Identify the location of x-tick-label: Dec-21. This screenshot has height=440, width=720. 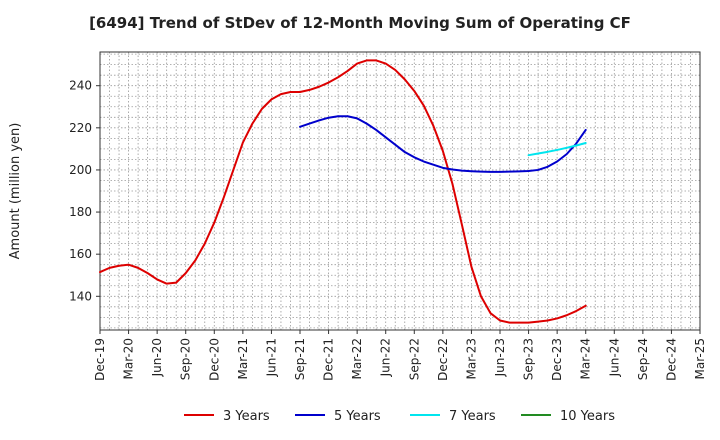
(329, 359).